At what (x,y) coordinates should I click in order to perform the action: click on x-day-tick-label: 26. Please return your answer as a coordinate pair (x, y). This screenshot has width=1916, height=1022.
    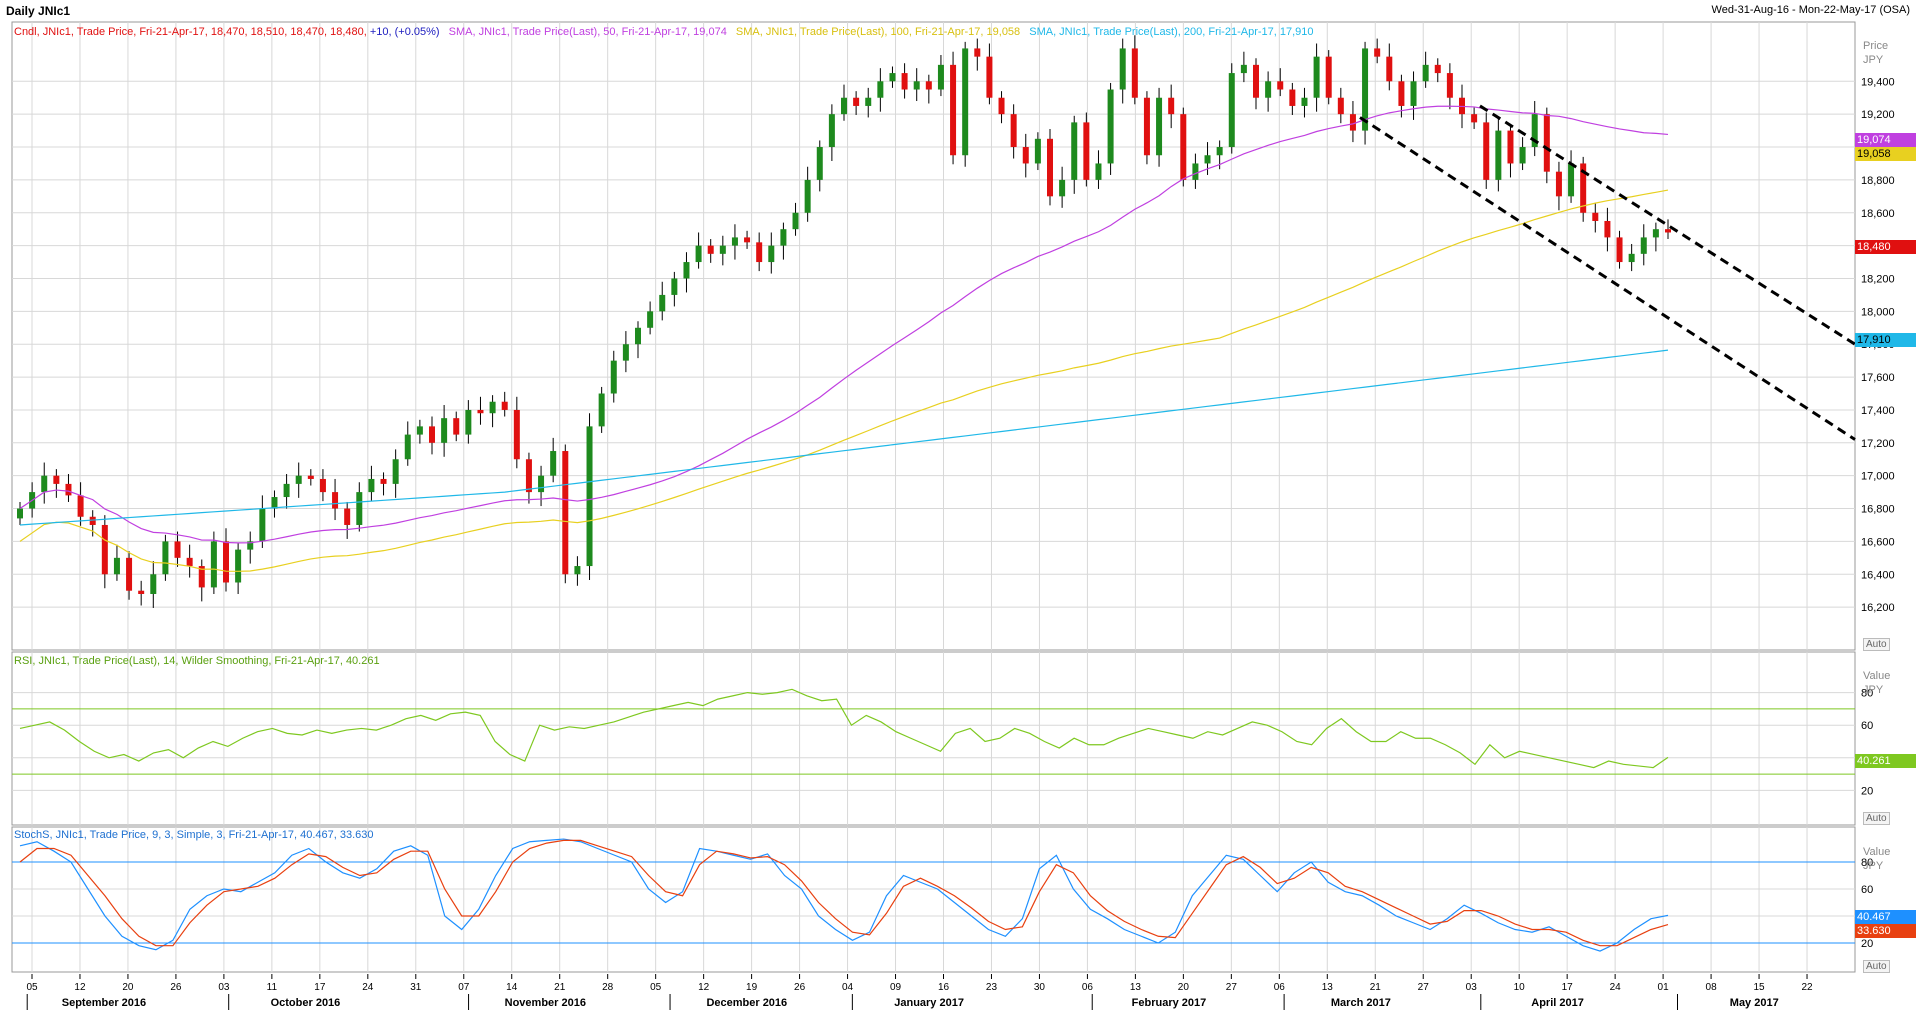
    Looking at the image, I should click on (800, 987).